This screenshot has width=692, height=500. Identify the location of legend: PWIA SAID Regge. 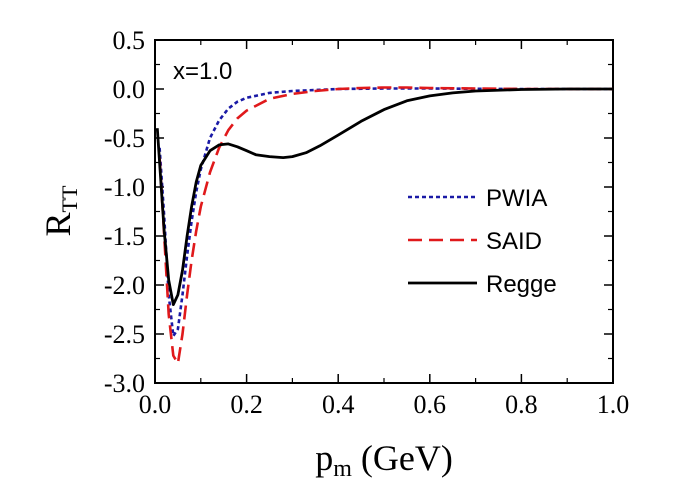
(482, 241).